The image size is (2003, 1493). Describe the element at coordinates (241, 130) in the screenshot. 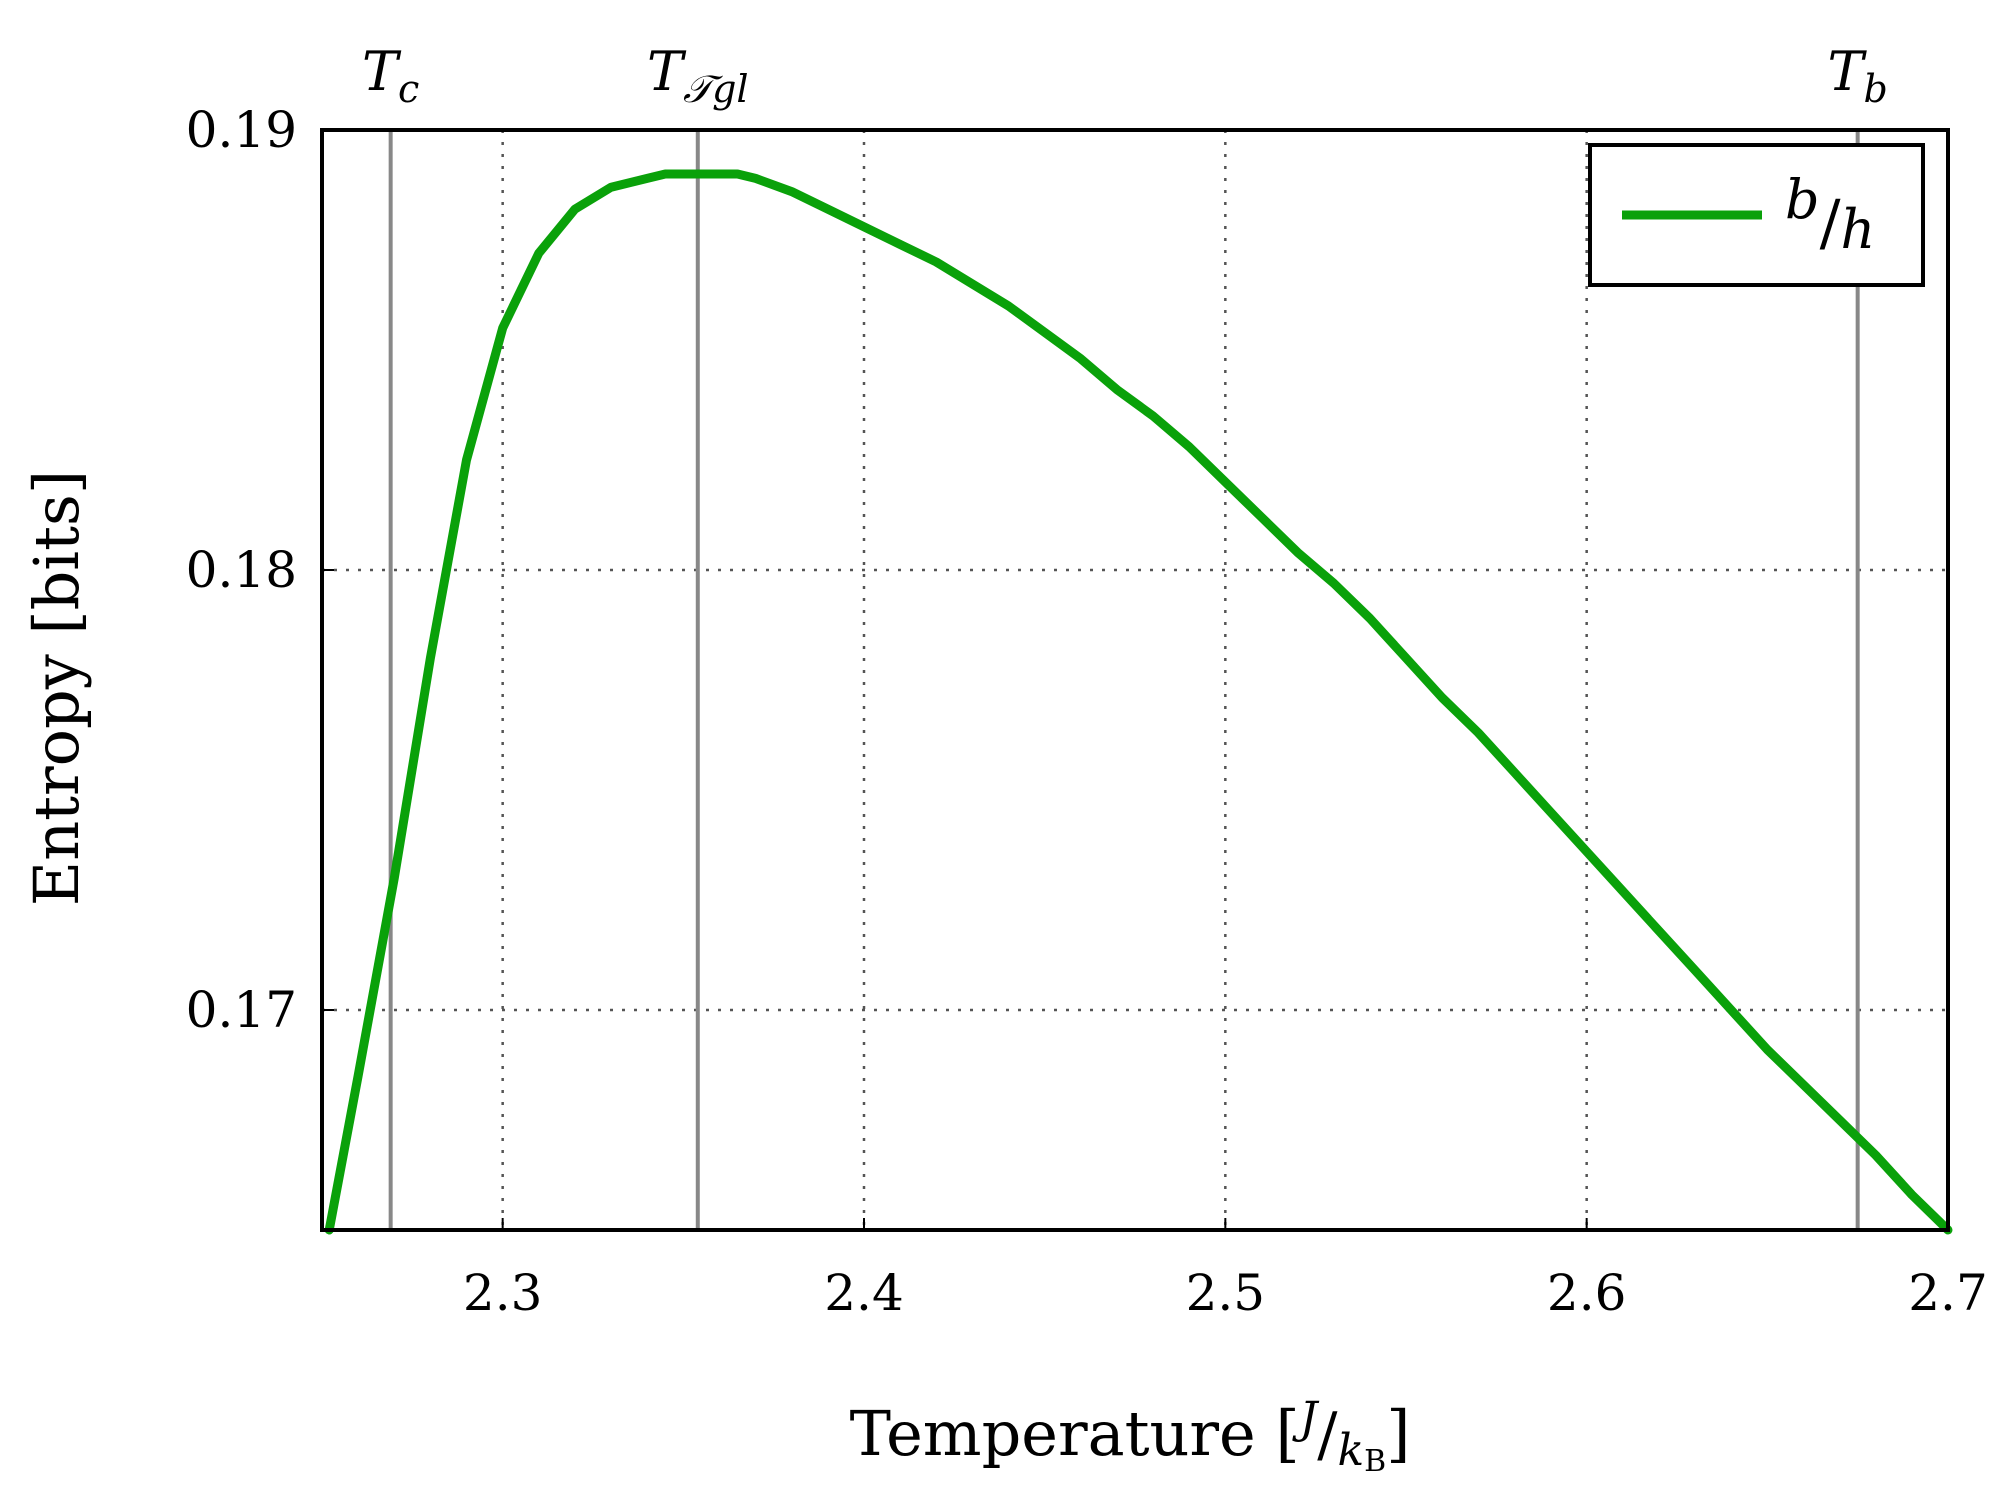

I see `y-tick-label: 0.19` at that location.